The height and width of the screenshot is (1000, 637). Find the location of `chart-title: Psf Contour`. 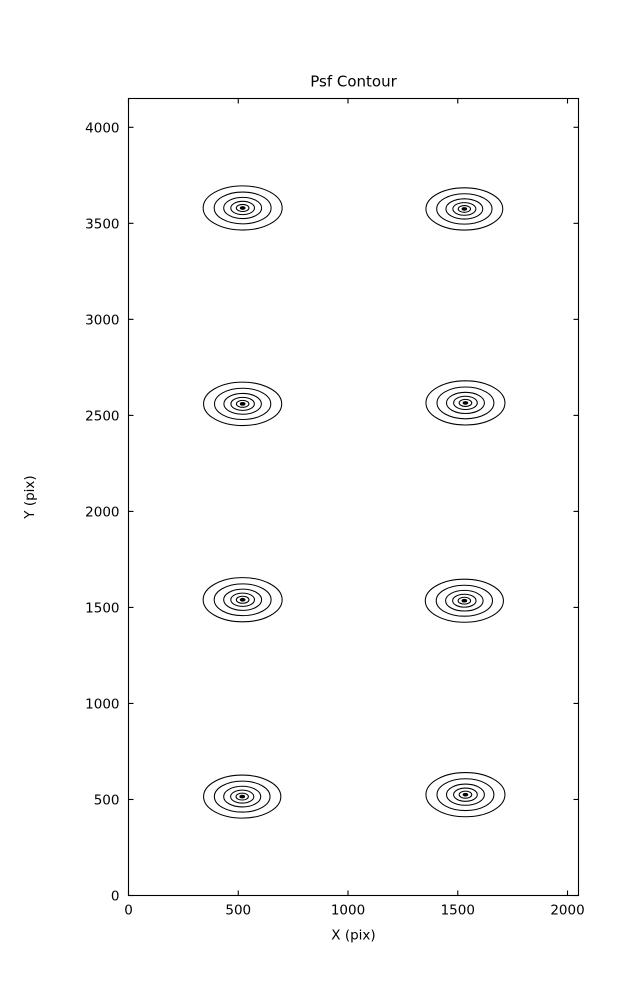

chart-title: Psf Contour is located at coordinates (353, 82).